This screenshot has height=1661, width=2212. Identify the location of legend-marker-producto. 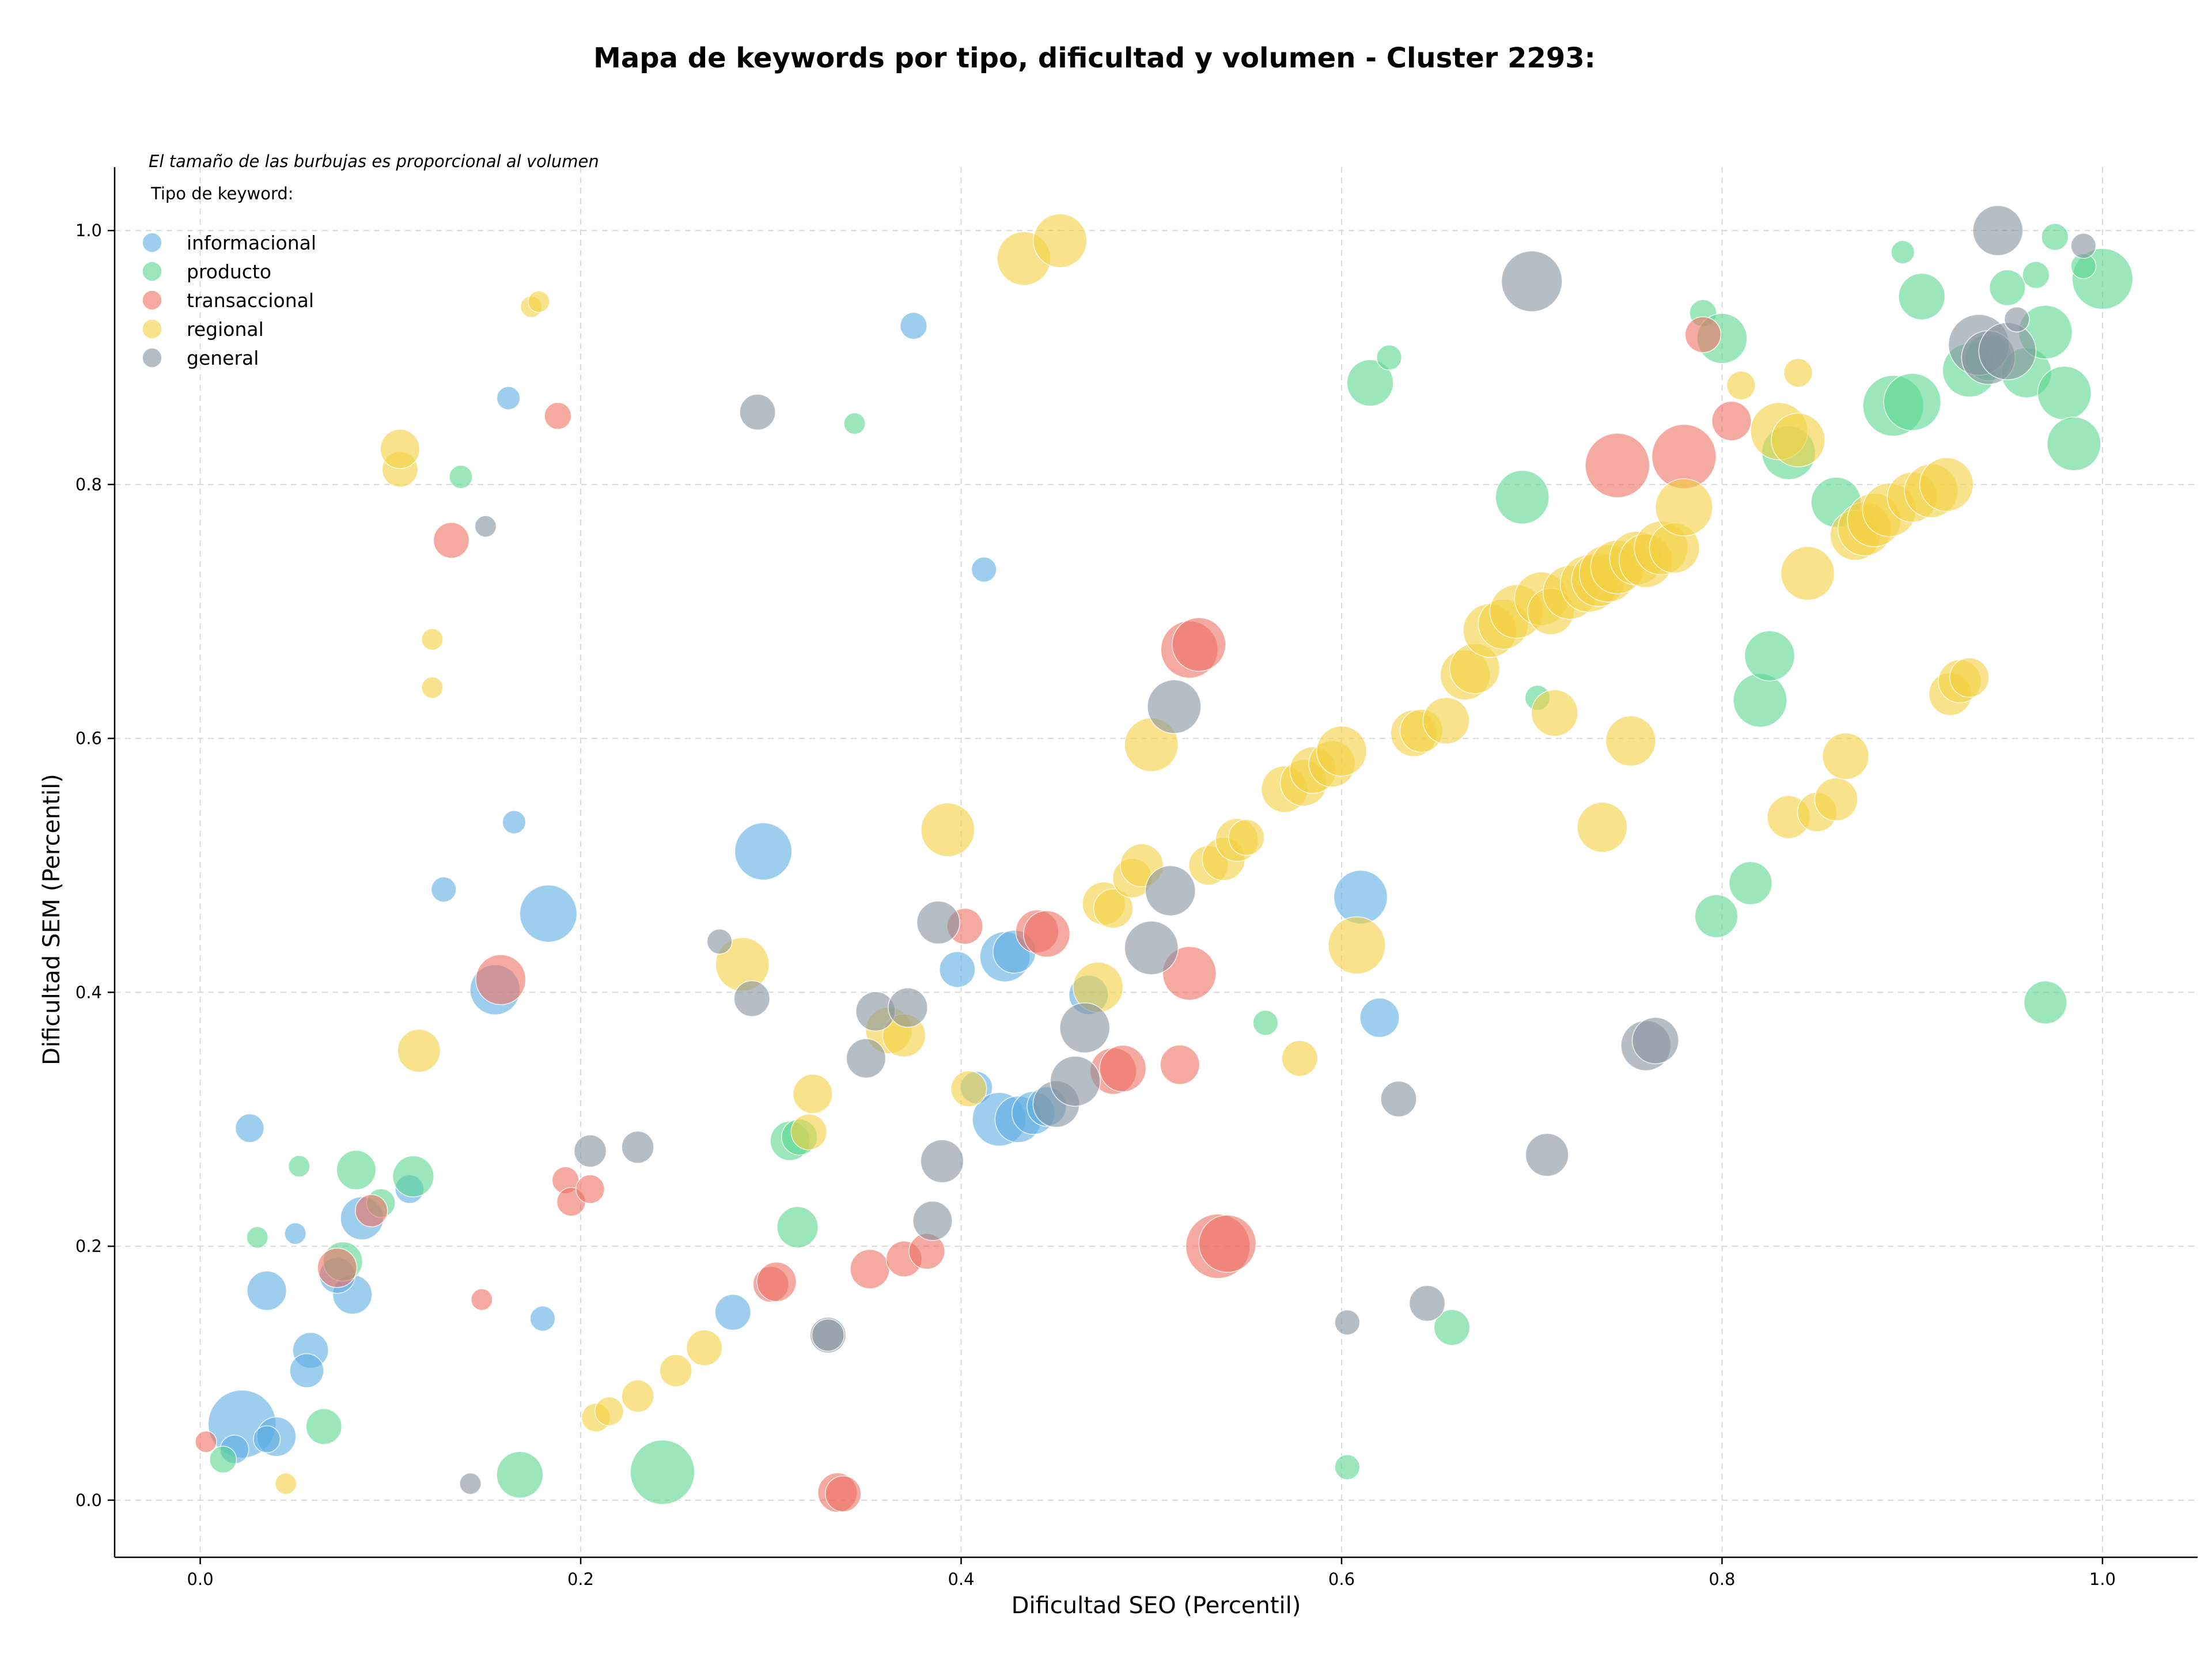
(152, 271).